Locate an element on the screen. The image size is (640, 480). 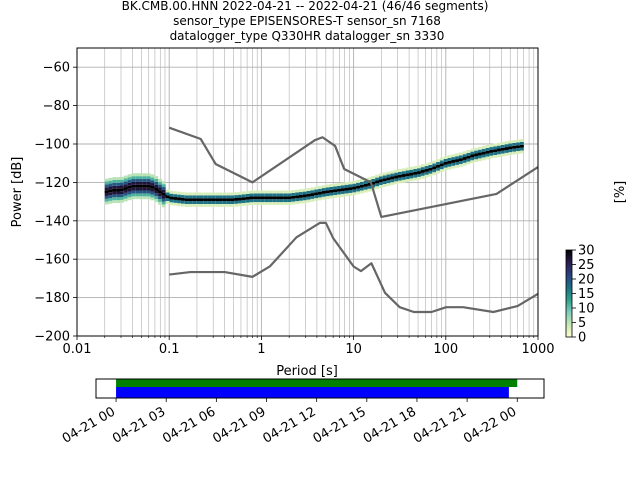
y-tick-label: −160 is located at coordinates (52, 260).